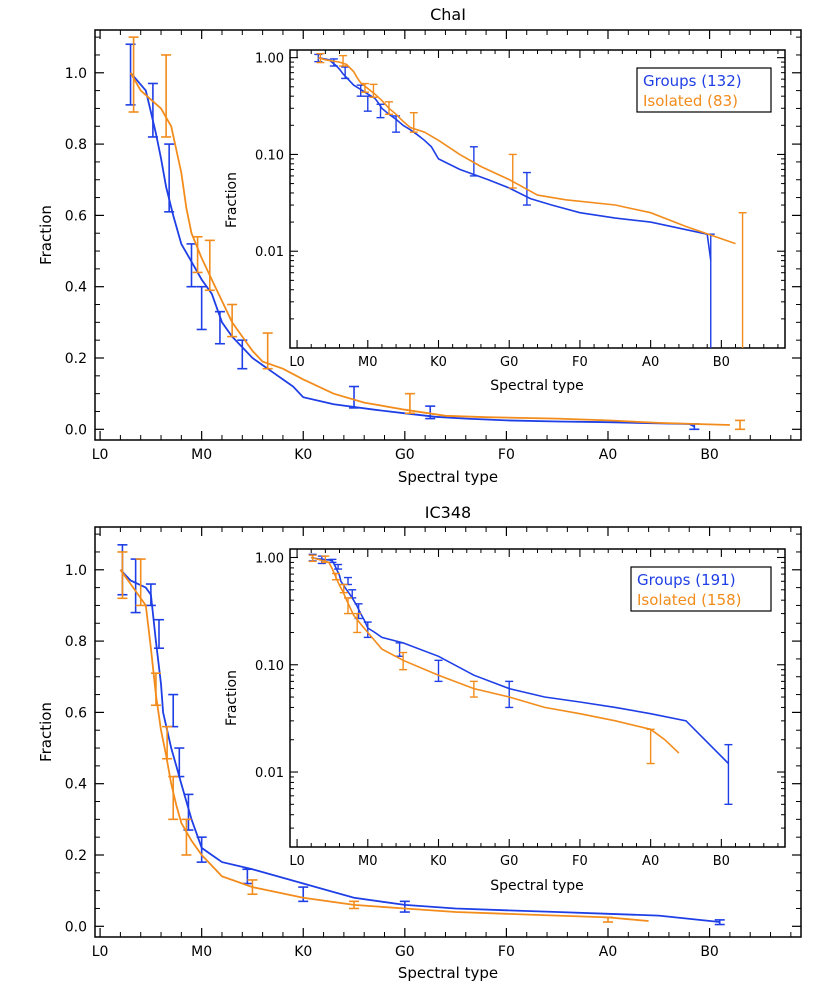  Describe the element at coordinates (448, 512) in the screenshot. I see `chart-title: IC348` at that location.